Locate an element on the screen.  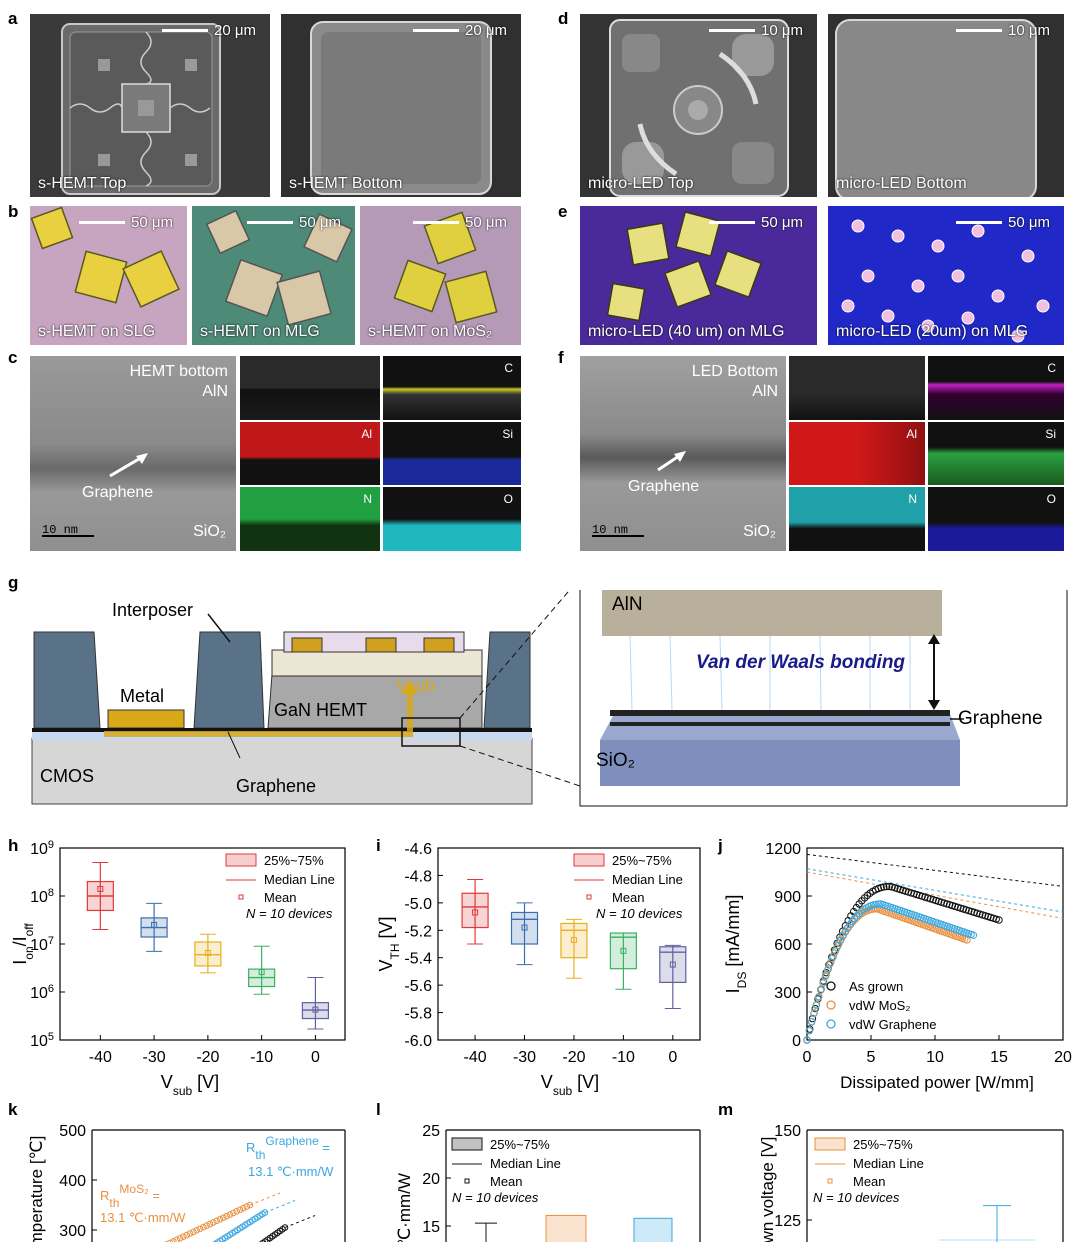
x-tick-label: -30 is located at coordinates (154, 1057).